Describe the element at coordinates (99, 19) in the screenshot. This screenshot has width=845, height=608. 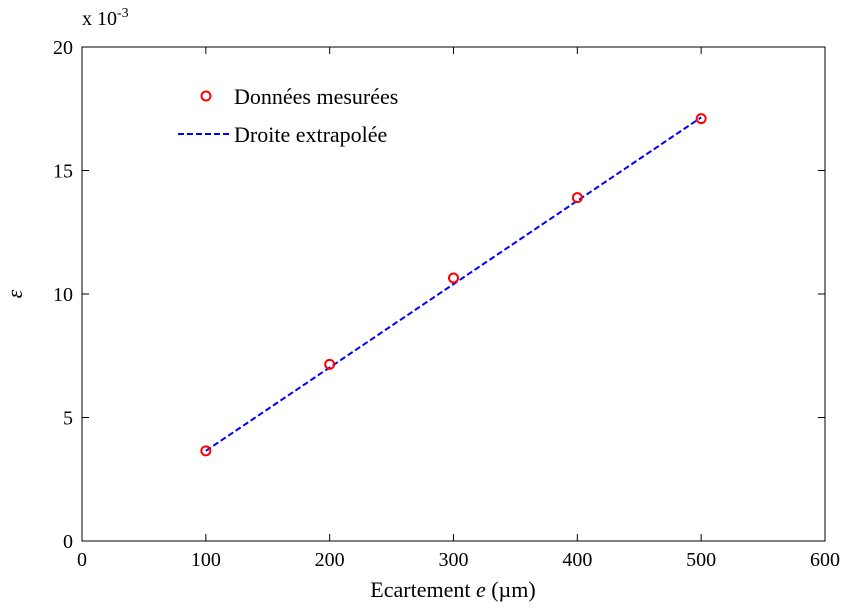
I see `y-multiplier-base: x 10` at that location.